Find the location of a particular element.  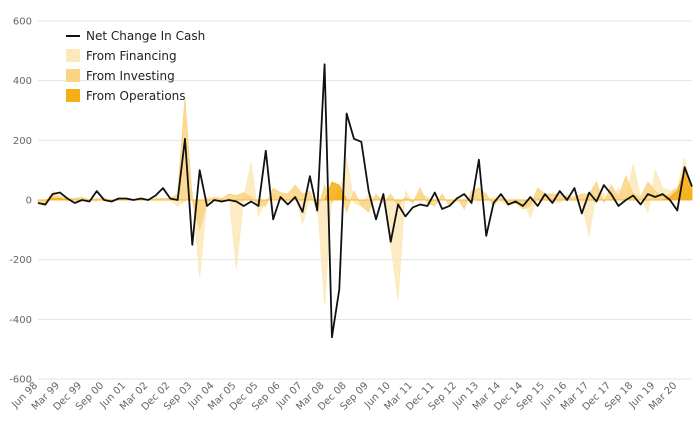

y-tick-label: 200 is located at coordinates (22, 141).